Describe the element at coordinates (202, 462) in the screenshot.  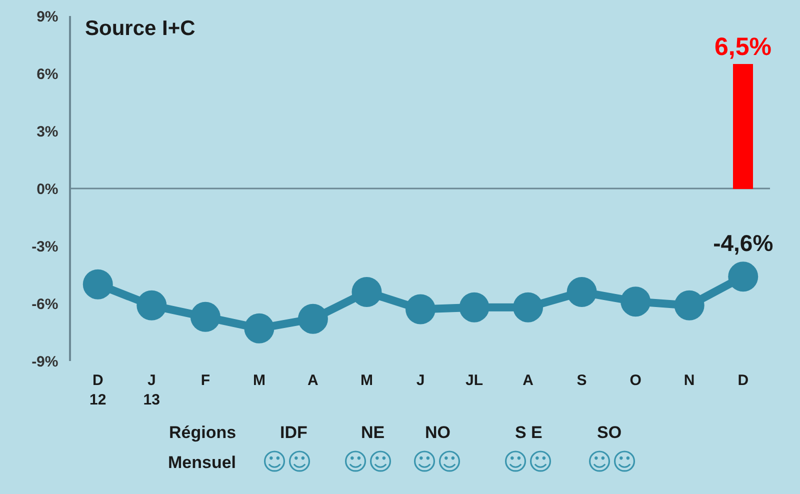
I see `text: Mensuel` at that location.